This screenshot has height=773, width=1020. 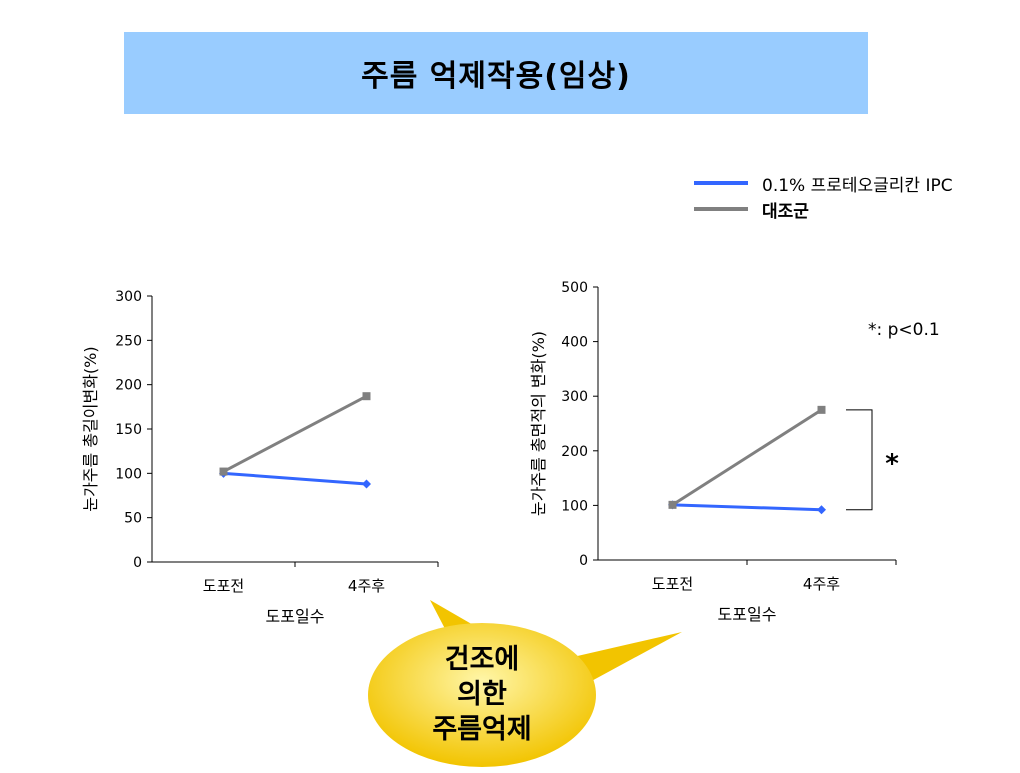 I want to click on legend-swatch-control, so click(x=721, y=209).